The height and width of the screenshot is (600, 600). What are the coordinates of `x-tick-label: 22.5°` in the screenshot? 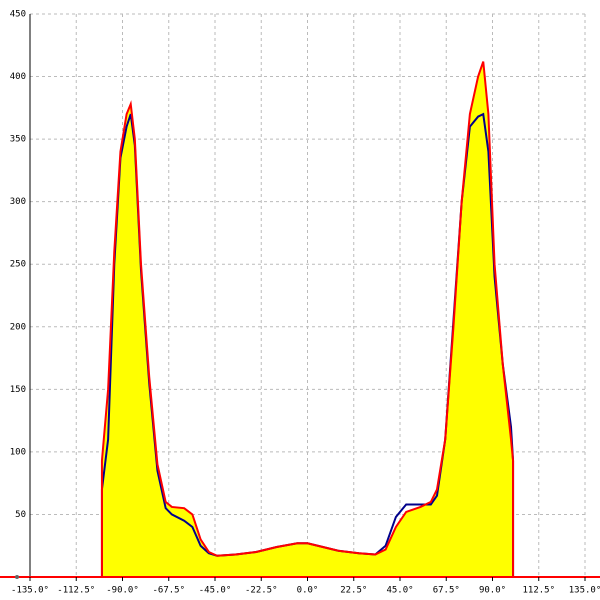 It's located at (353, 591).